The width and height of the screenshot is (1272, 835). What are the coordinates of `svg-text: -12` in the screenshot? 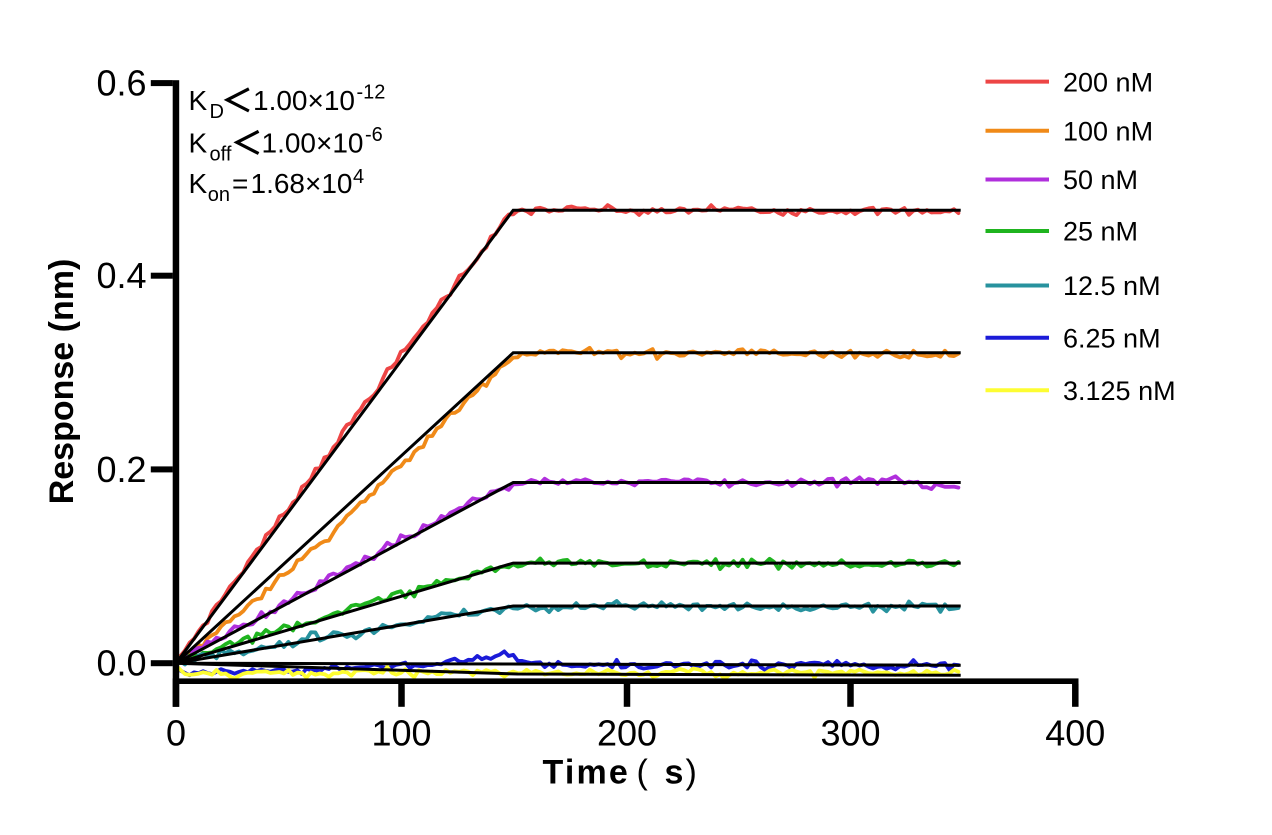 It's located at (371, 93).